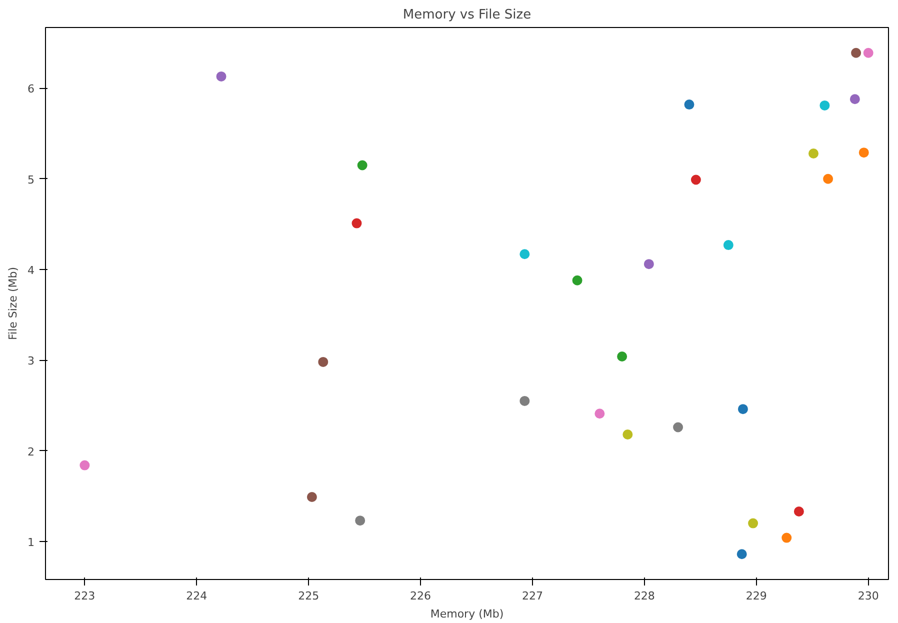  Describe the element at coordinates (197, 596) in the screenshot. I see `x-tick-label: 224` at that location.